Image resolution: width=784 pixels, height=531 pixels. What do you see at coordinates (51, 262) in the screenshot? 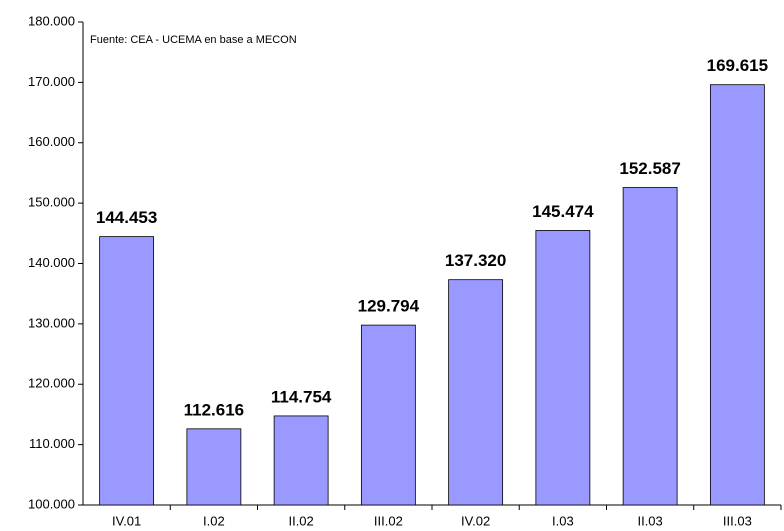
I see `y-tick-label: 140.000` at bounding box center [51, 262].